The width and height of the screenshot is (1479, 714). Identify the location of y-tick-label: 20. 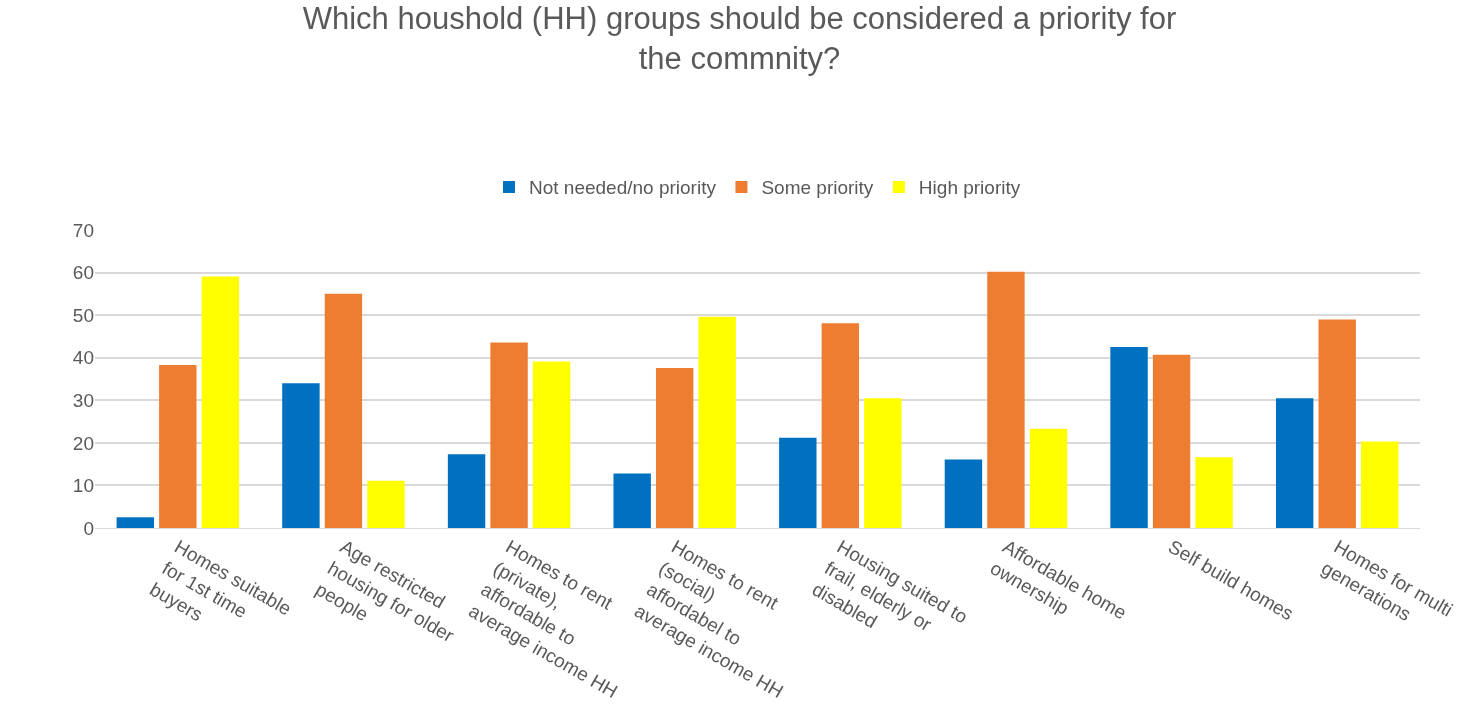
(83, 443).